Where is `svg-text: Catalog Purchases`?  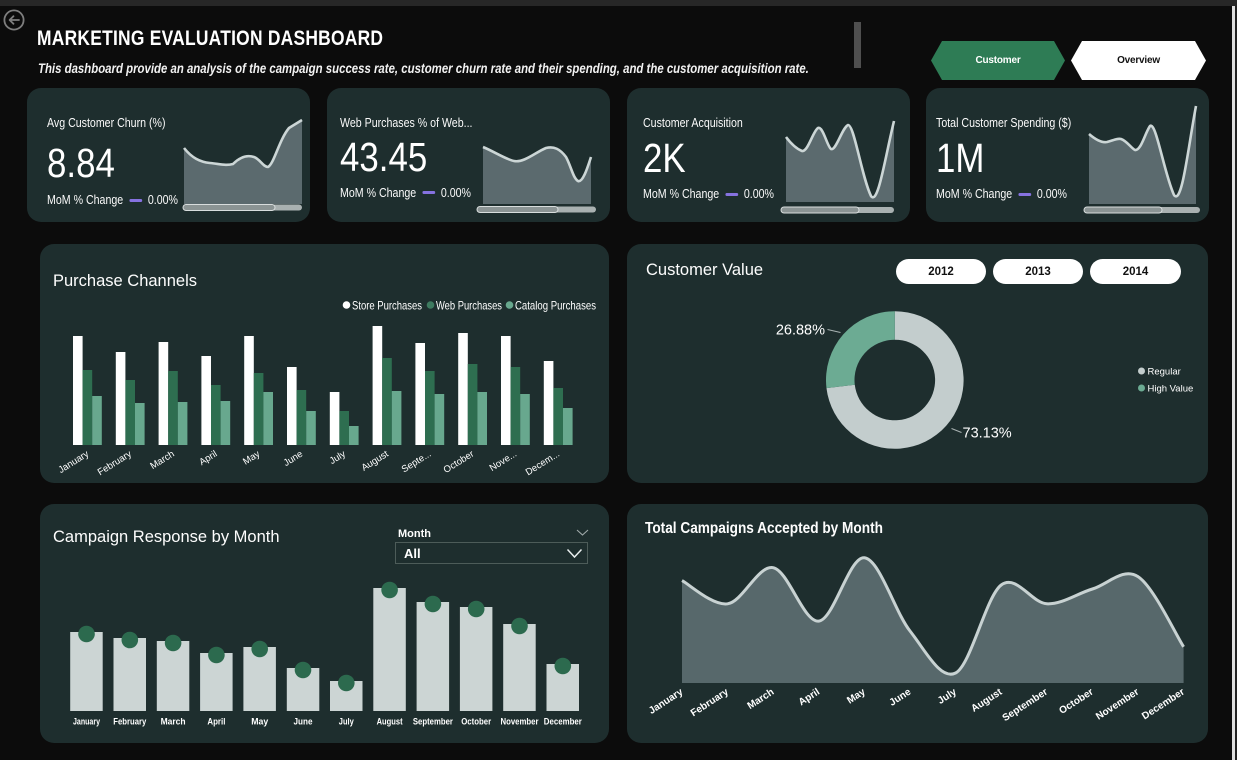 svg-text: Catalog Purchases is located at coordinates (555, 306).